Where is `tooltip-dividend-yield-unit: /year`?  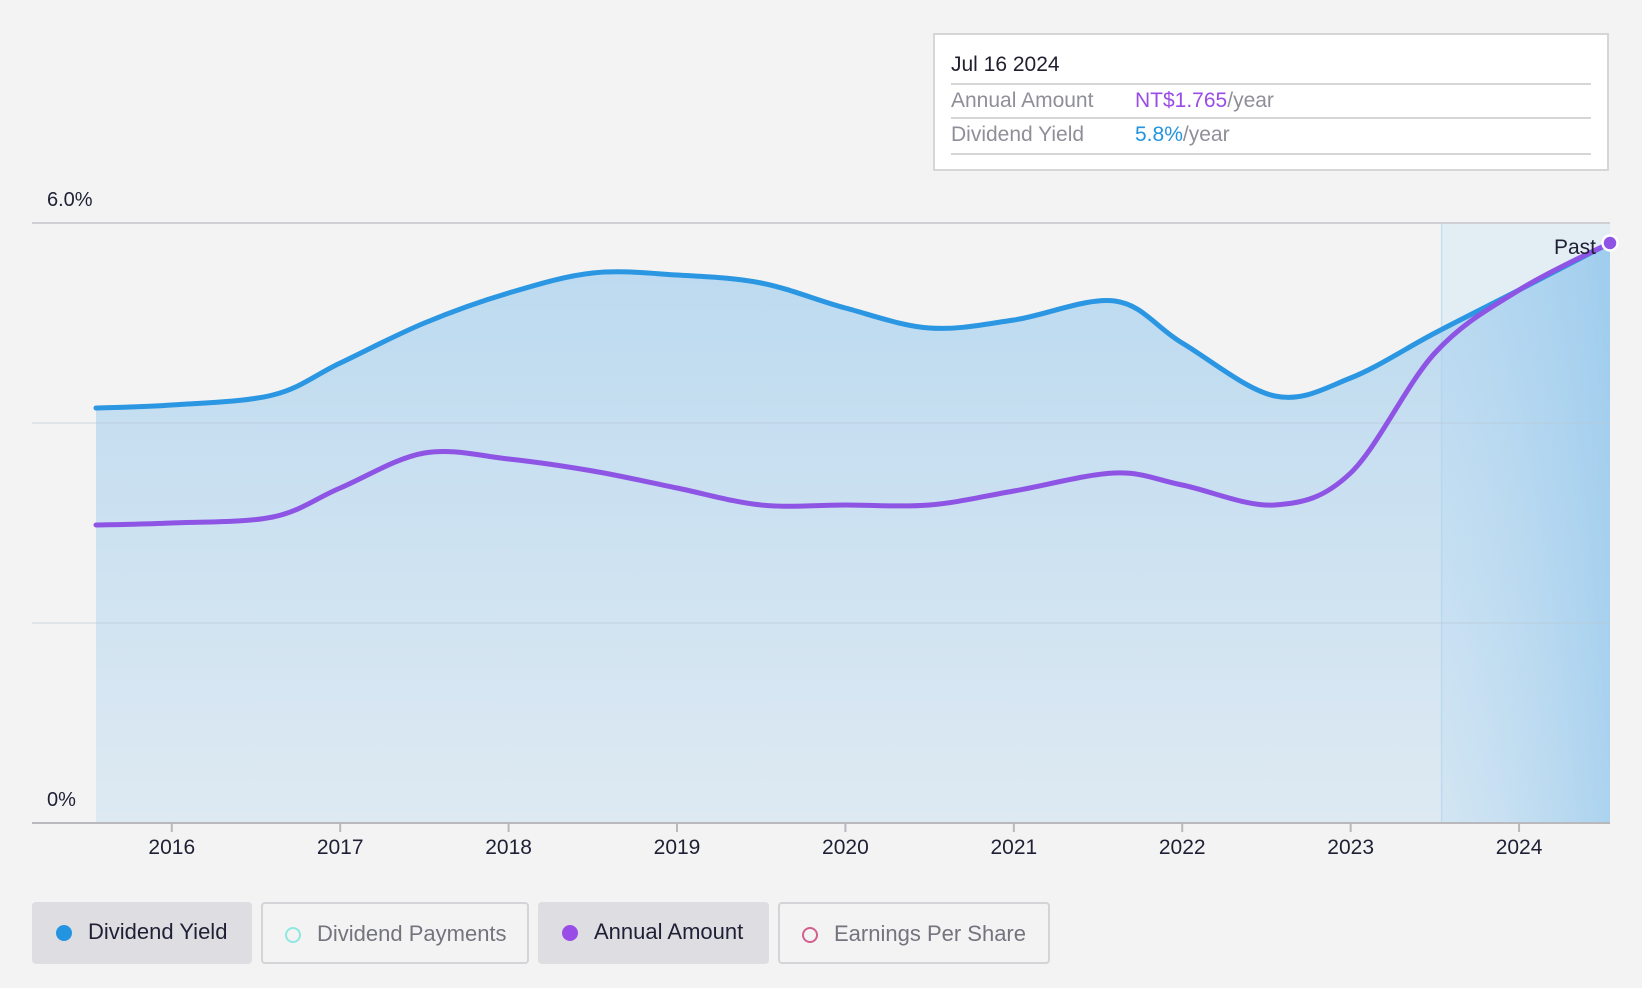
tooltip-dividend-yield-unit: /year is located at coordinates (1206, 134).